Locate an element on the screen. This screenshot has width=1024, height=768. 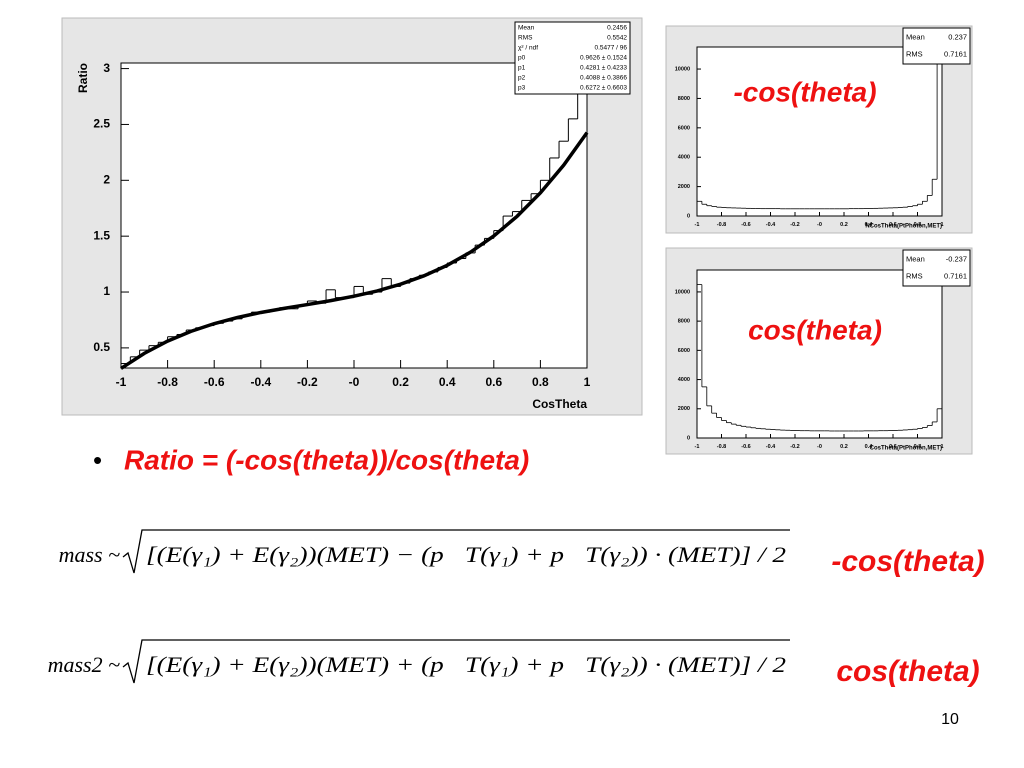
formula-label: cos(theta) is located at coordinates (907, 671).